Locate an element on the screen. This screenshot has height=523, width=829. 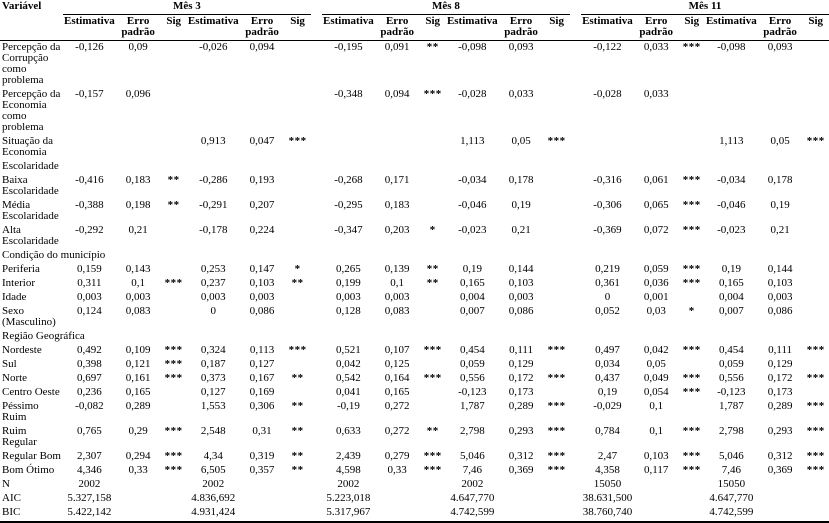
estimativa-cell: 2,47 is located at coordinates (607, 456).